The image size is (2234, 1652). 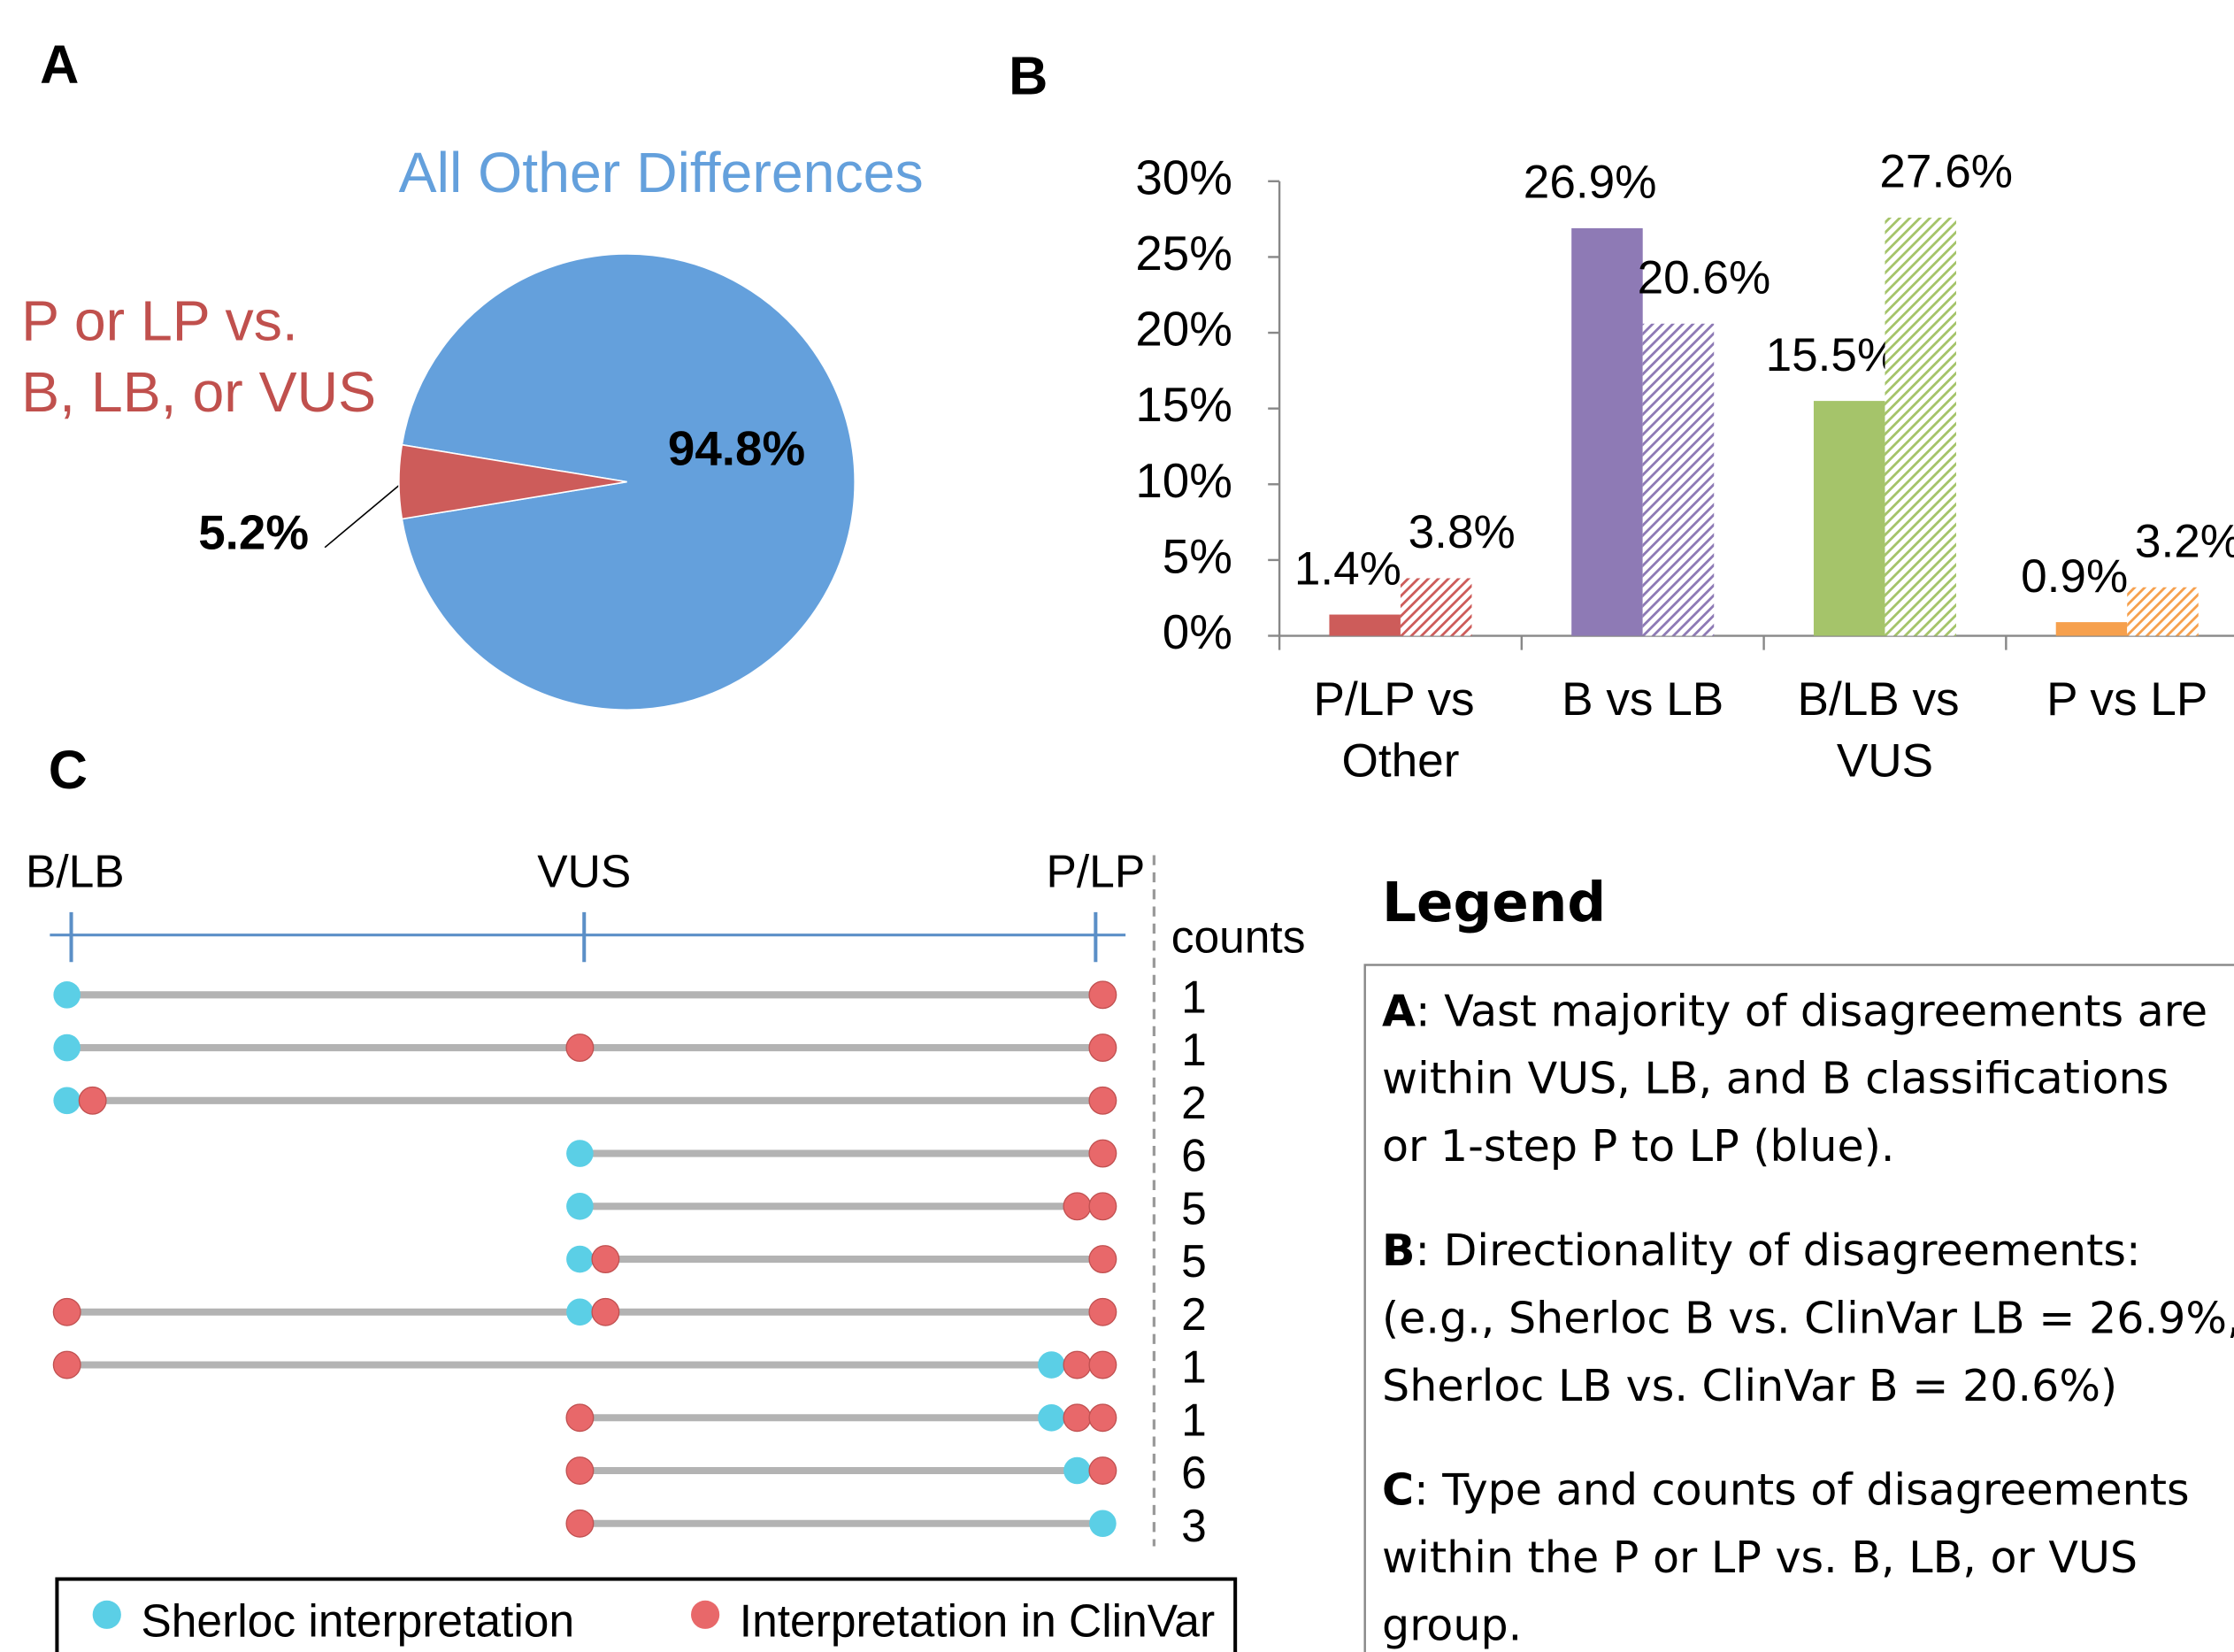 I want to click on legend-line: Sherloc LB vs. ClinVar B = 20.6%), so click(x=1749, y=1384).